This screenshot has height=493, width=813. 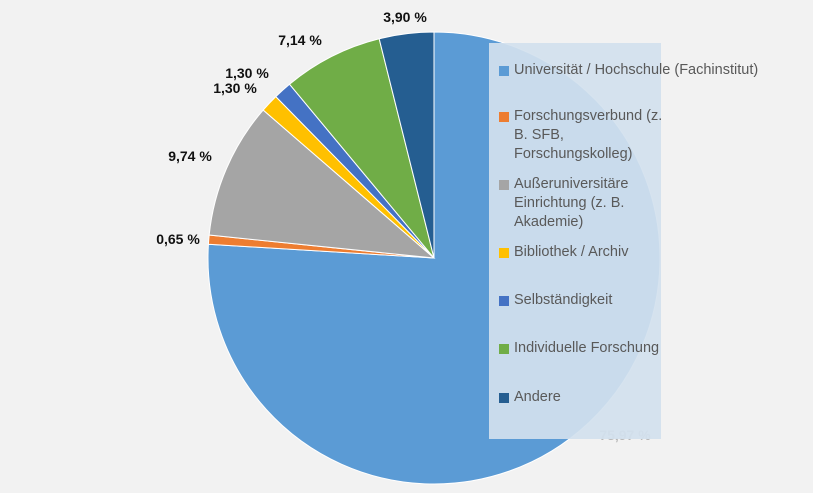 What do you see at coordinates (651, 300) in the screenshot?
I see `legend-item-selbstandigkeit: Selbständigkeit` at bounding box center [651, 300].